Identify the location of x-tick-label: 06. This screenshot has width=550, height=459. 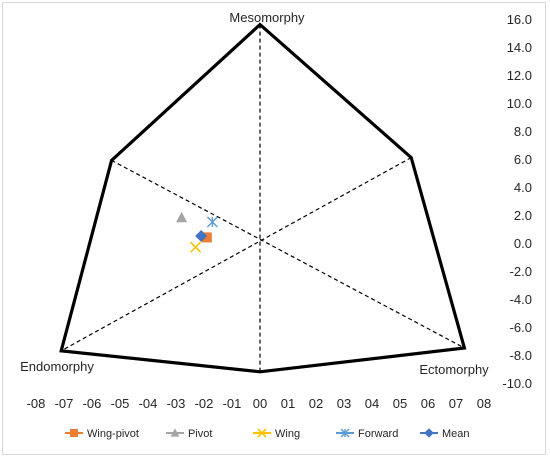
(428, 403).